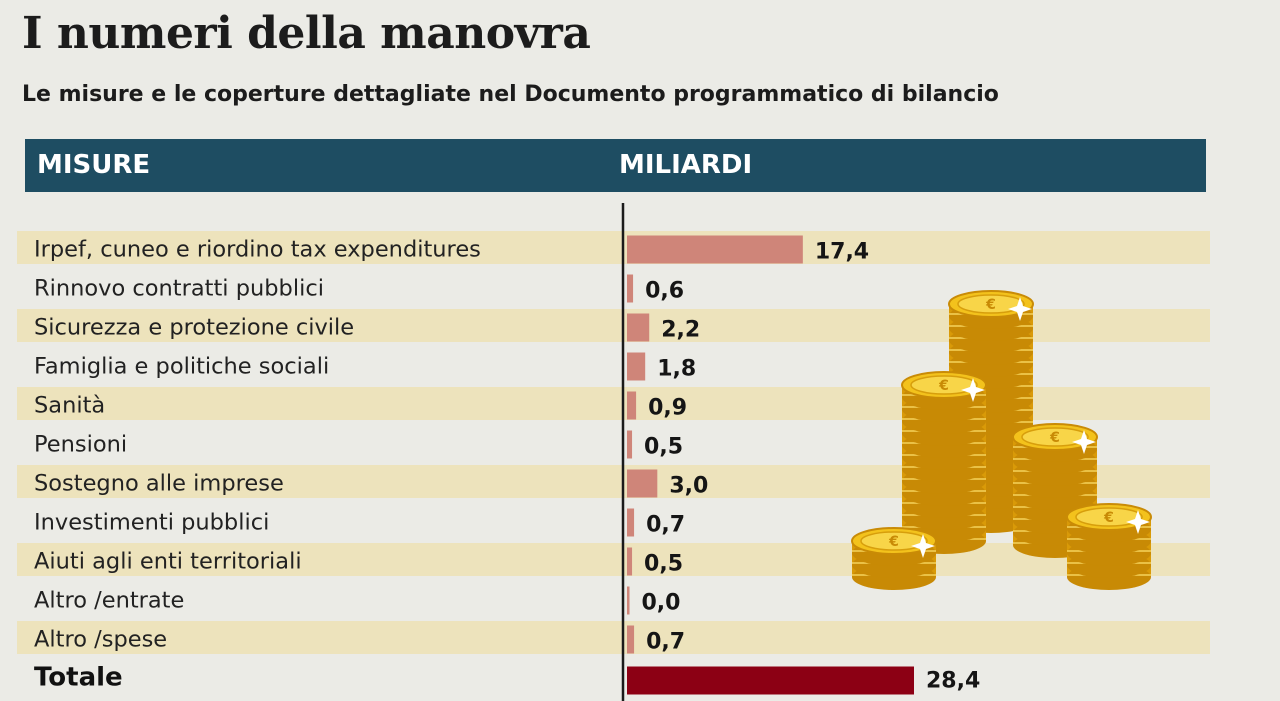  What do you see at coordinates (842, 252) in the screenshot?
I see `value-label: 17,4` at bounding box center [842, 252].